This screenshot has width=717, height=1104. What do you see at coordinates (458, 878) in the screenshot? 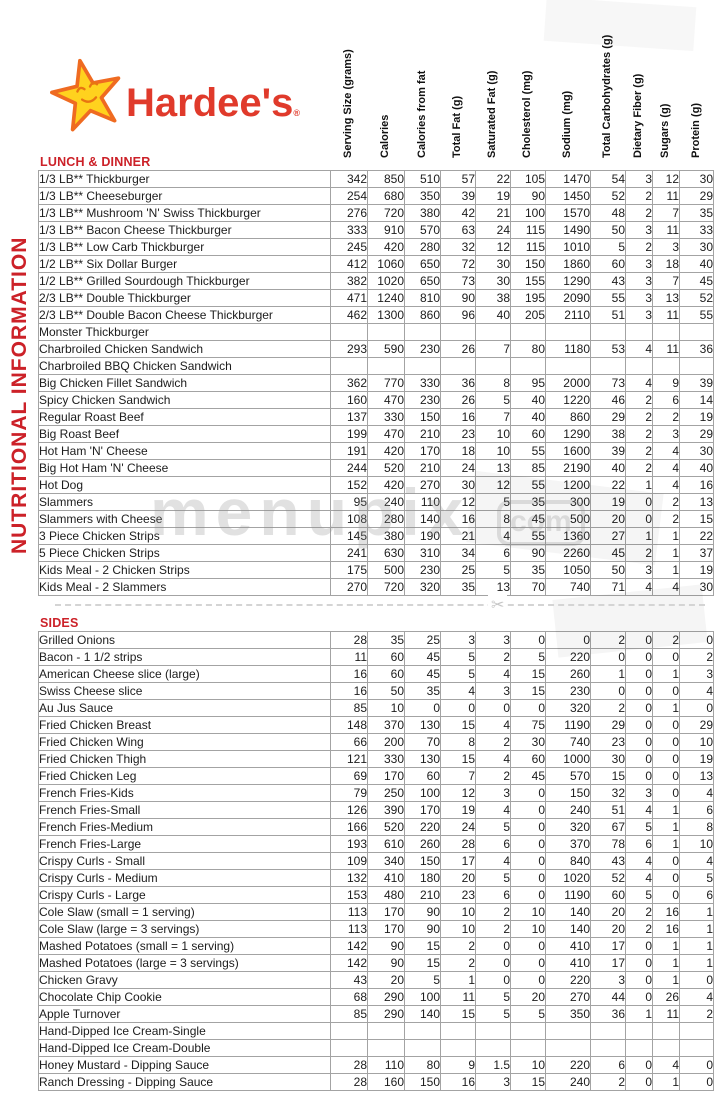
I see `value-cell: 20` at bounding box center [458, 878].